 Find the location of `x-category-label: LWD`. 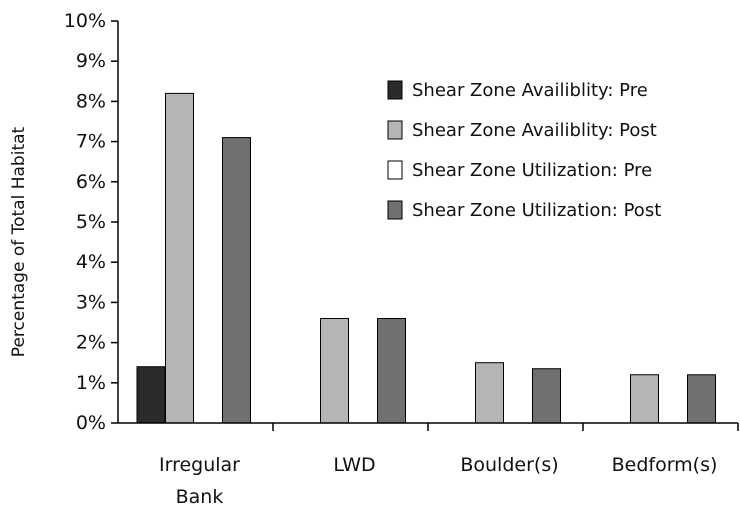

x-category-label: LWD is located at coordinates (354, 465).